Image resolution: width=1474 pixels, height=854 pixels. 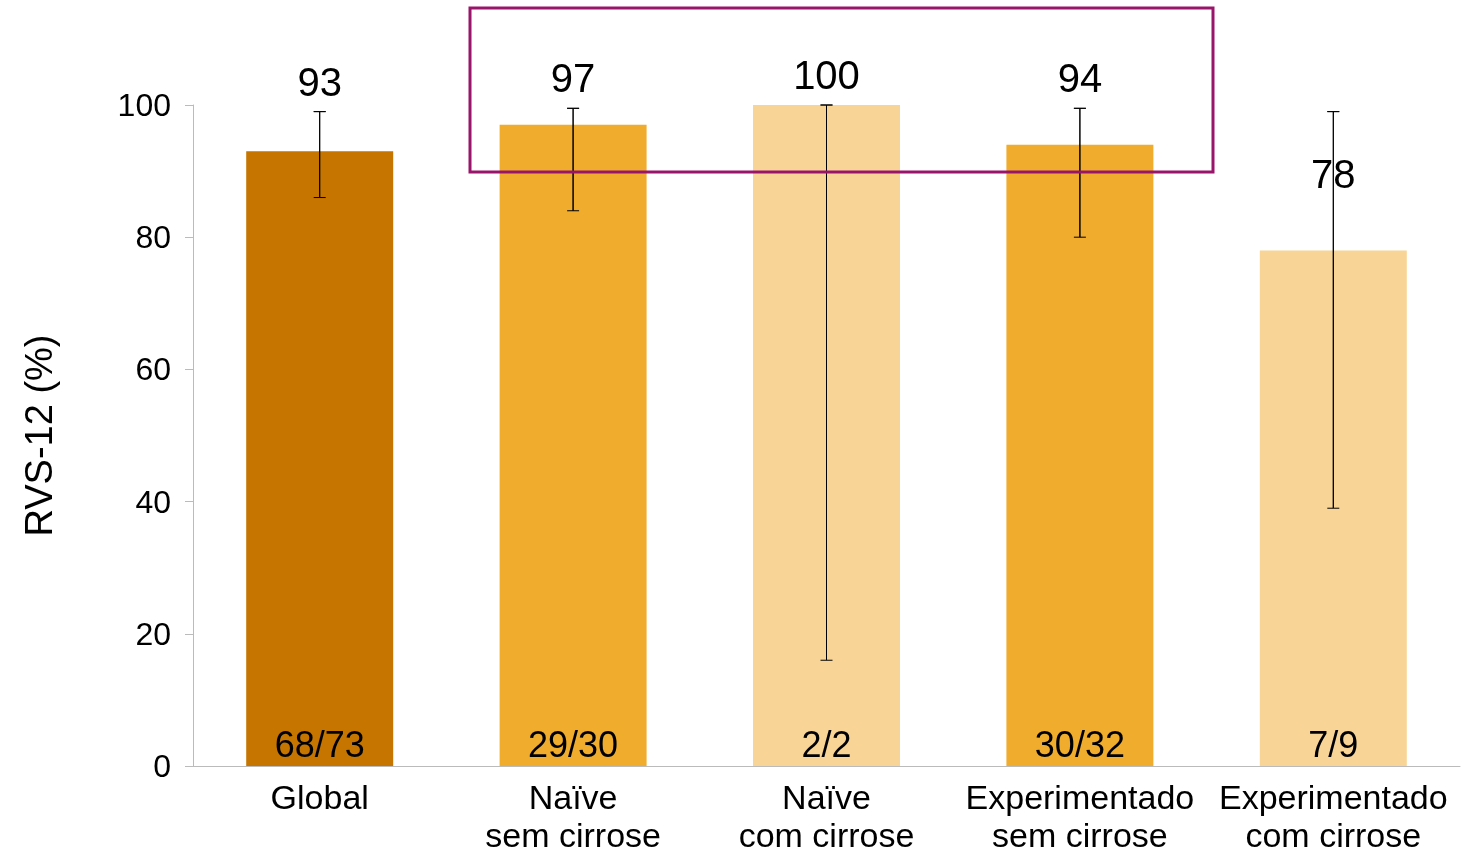 I want to click on x-tick-label: Global, so click(x=319, y=797).